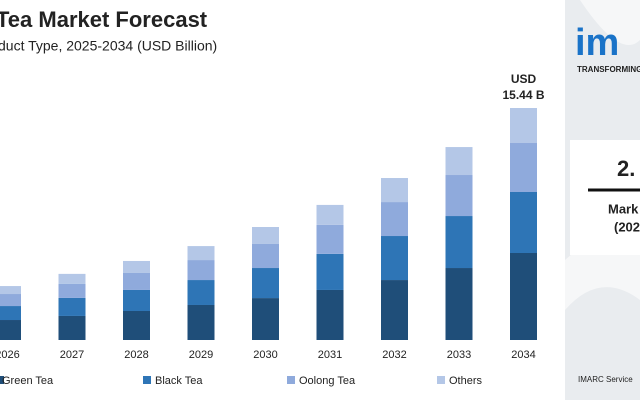 The width and height of the screenshot is (640, 400). I want to click on footer-text: IMARC Service, so click(605, 379).